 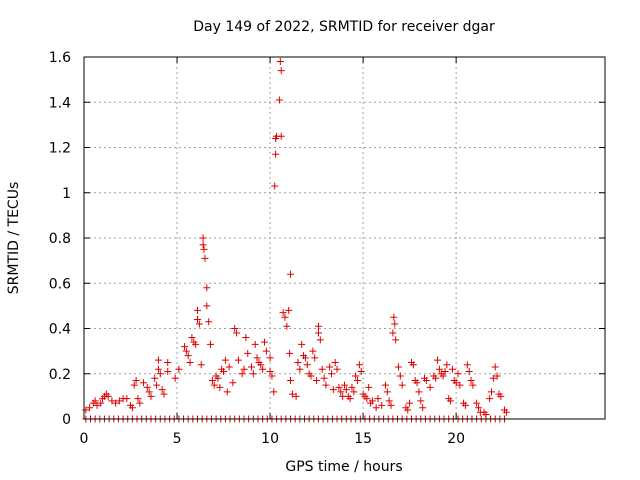 I want to click on y-tick-label: 1.4, so click(x=60, y=103).